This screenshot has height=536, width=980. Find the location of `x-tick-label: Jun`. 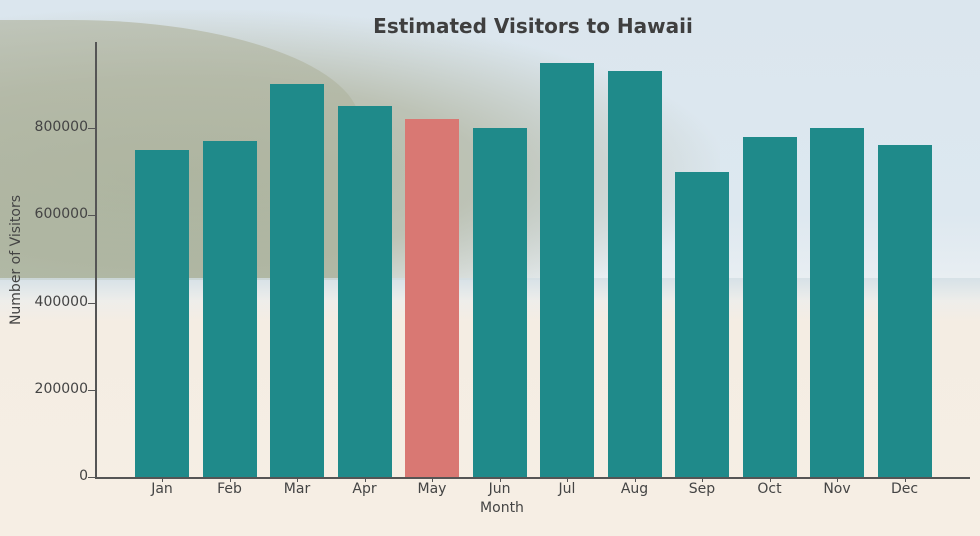

x-tick-label: Jun is located at coordinates (499, 489).